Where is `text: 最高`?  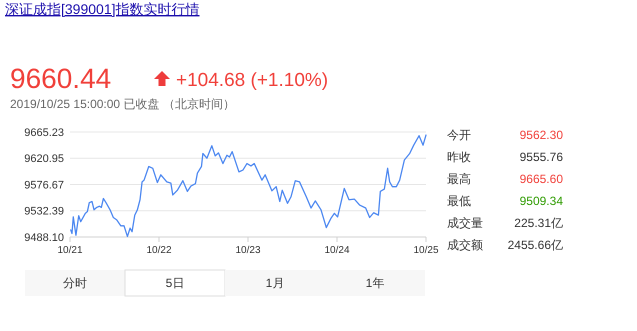 text: 最高 is located at coordinates (459, 179).